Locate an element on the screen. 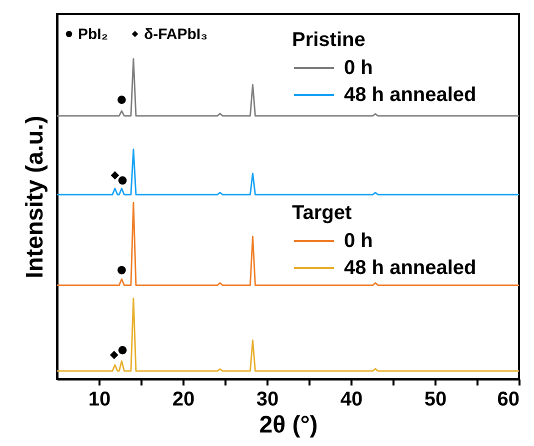 The height and width of the screenshot is (446, 534). legend-label: PbI₂ is located at coordinates (93, 34).